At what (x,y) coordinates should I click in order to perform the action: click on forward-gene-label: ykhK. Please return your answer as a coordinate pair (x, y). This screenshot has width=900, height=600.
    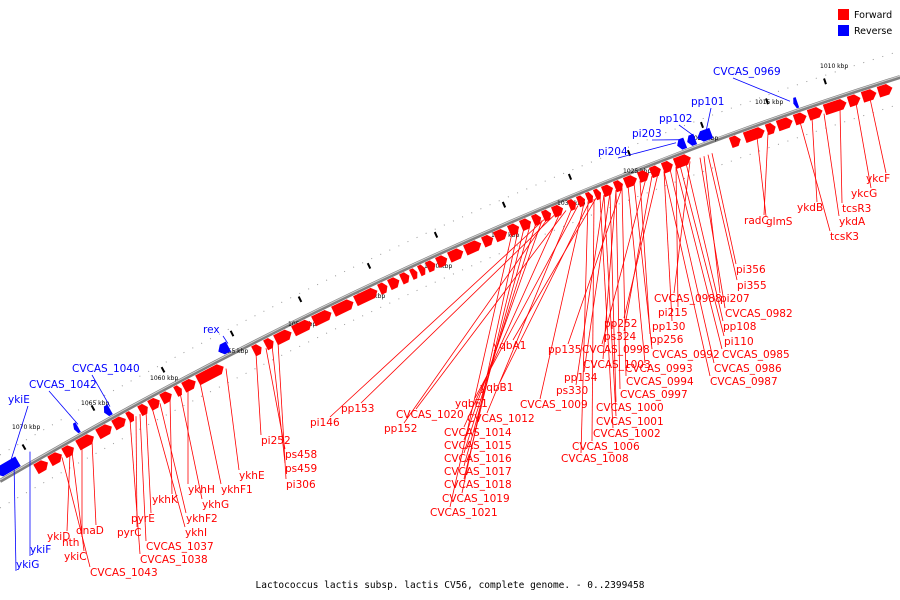
    Looking at the image, I should click on (165, 500).